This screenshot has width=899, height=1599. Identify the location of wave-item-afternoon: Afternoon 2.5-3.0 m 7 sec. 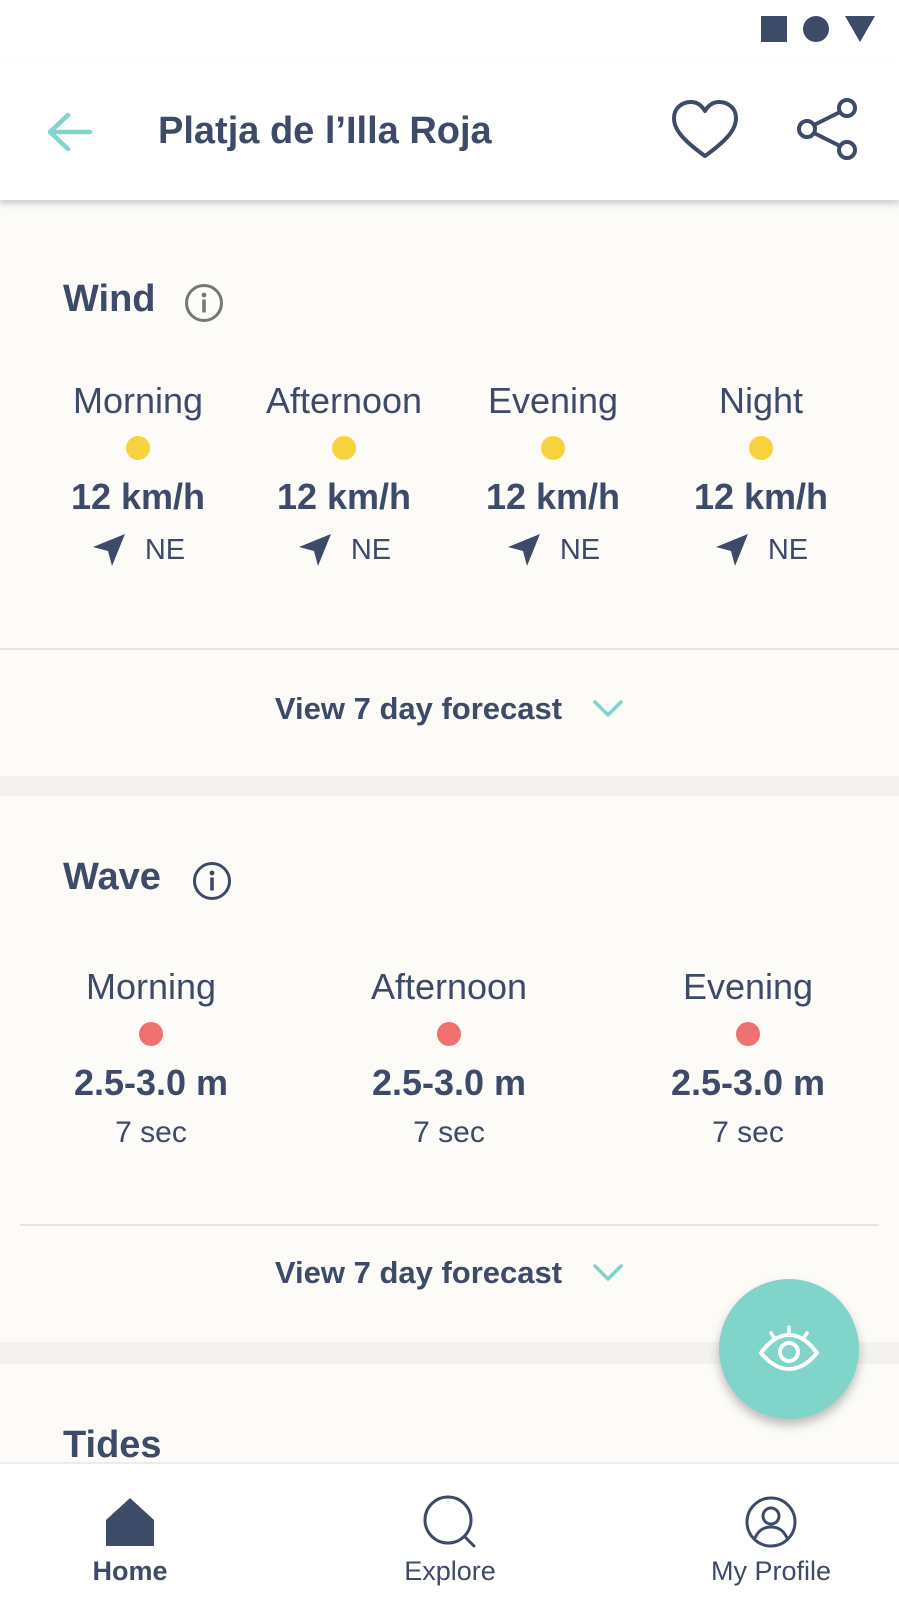
(449, 1057).